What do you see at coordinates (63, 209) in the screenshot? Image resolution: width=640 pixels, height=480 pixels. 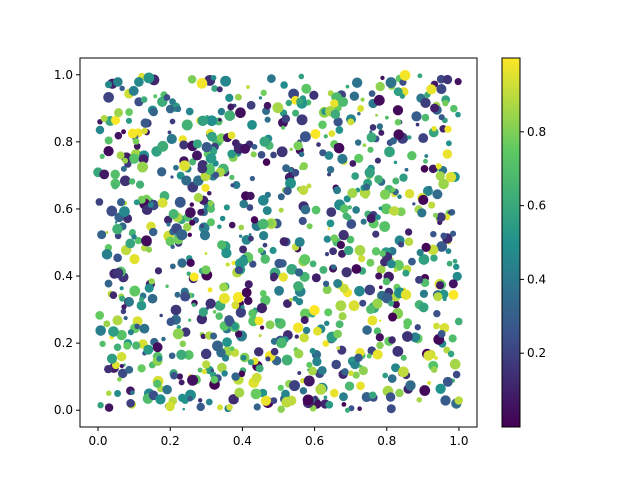 I see `y-tick-label: 0.6` at bounding box center [63, 209].